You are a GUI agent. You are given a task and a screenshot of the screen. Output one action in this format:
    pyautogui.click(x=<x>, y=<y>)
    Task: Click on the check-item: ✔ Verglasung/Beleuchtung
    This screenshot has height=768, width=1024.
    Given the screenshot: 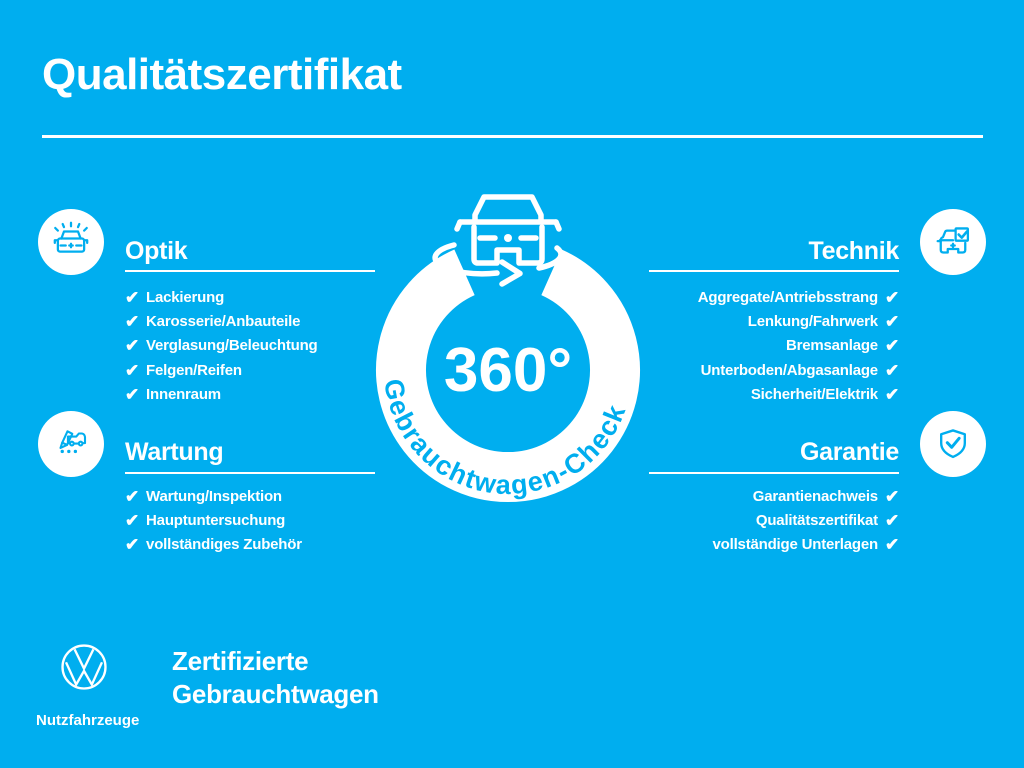 What is the action you would take?
    pyautogui.click(x=221, y=346)
    